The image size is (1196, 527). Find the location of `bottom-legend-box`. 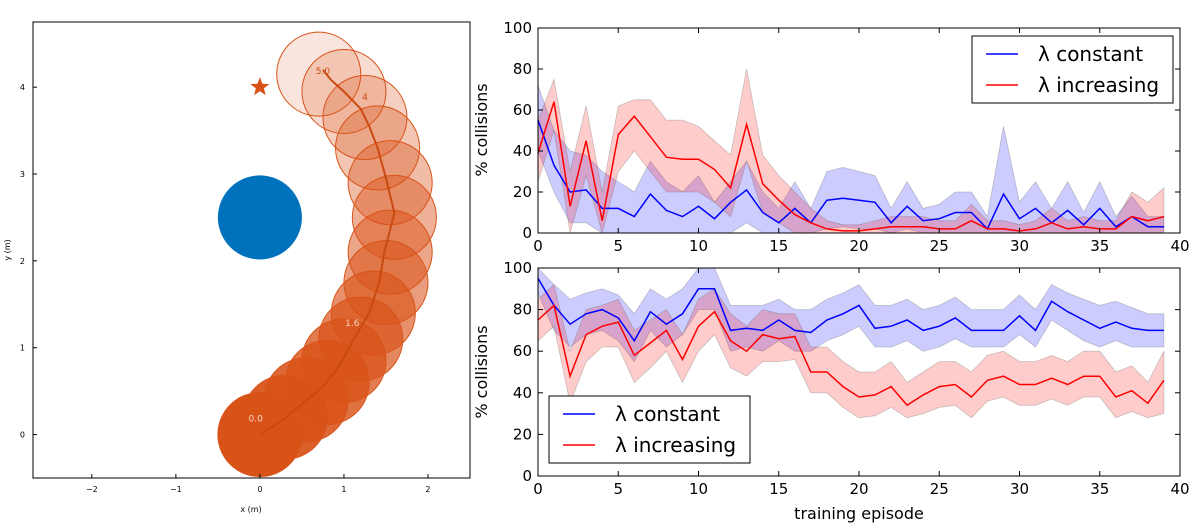

bottom-legend-box is located at coordinates (649, 429).